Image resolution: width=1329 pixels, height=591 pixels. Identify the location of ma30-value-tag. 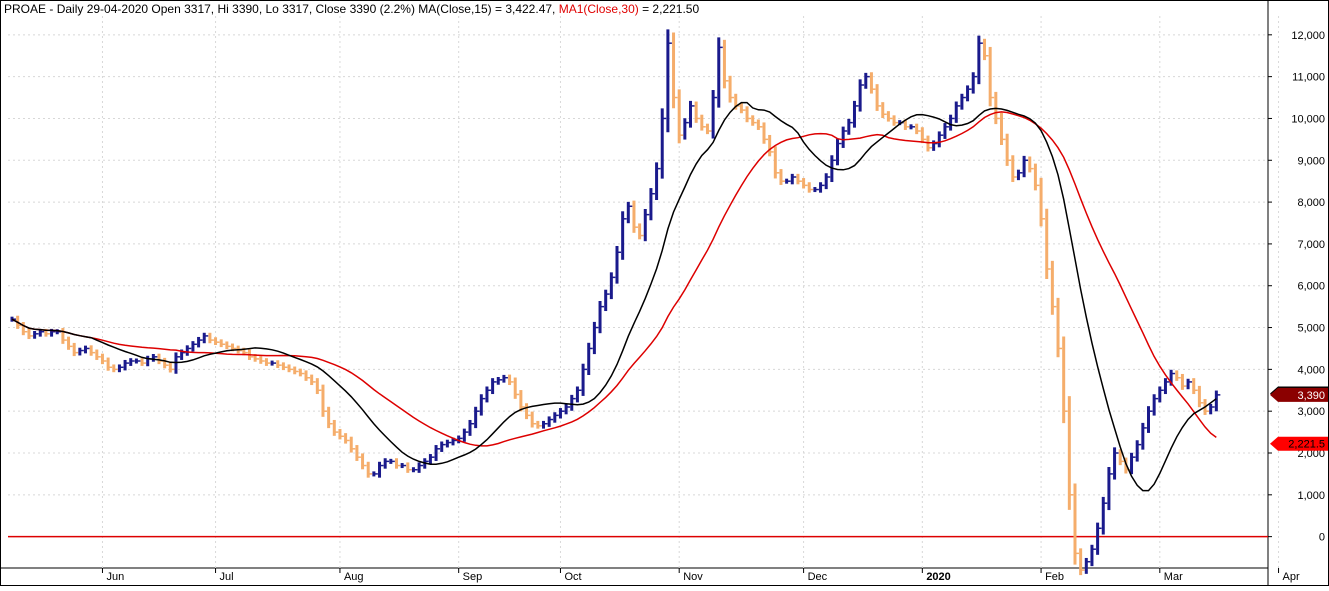
(1299, 443).